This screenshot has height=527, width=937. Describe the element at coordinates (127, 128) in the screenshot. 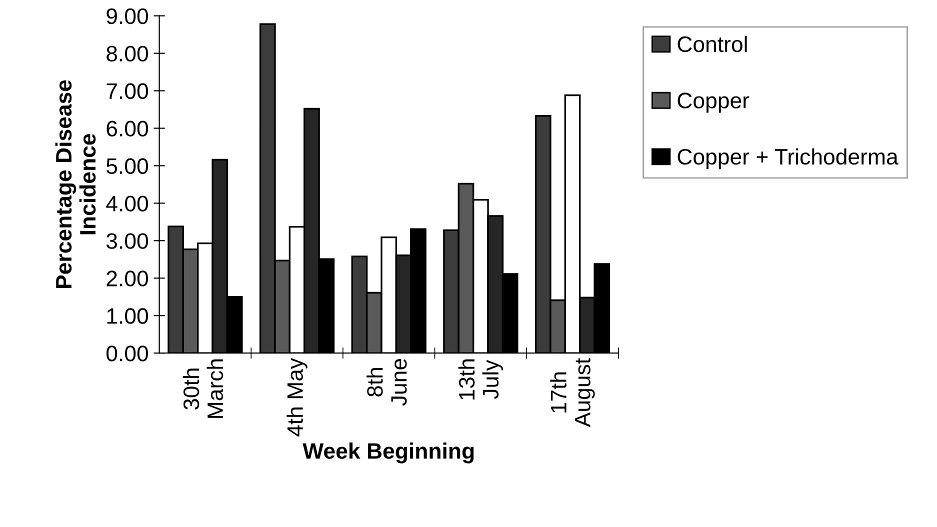

I see `y-tick-label: 6.00` at that location.